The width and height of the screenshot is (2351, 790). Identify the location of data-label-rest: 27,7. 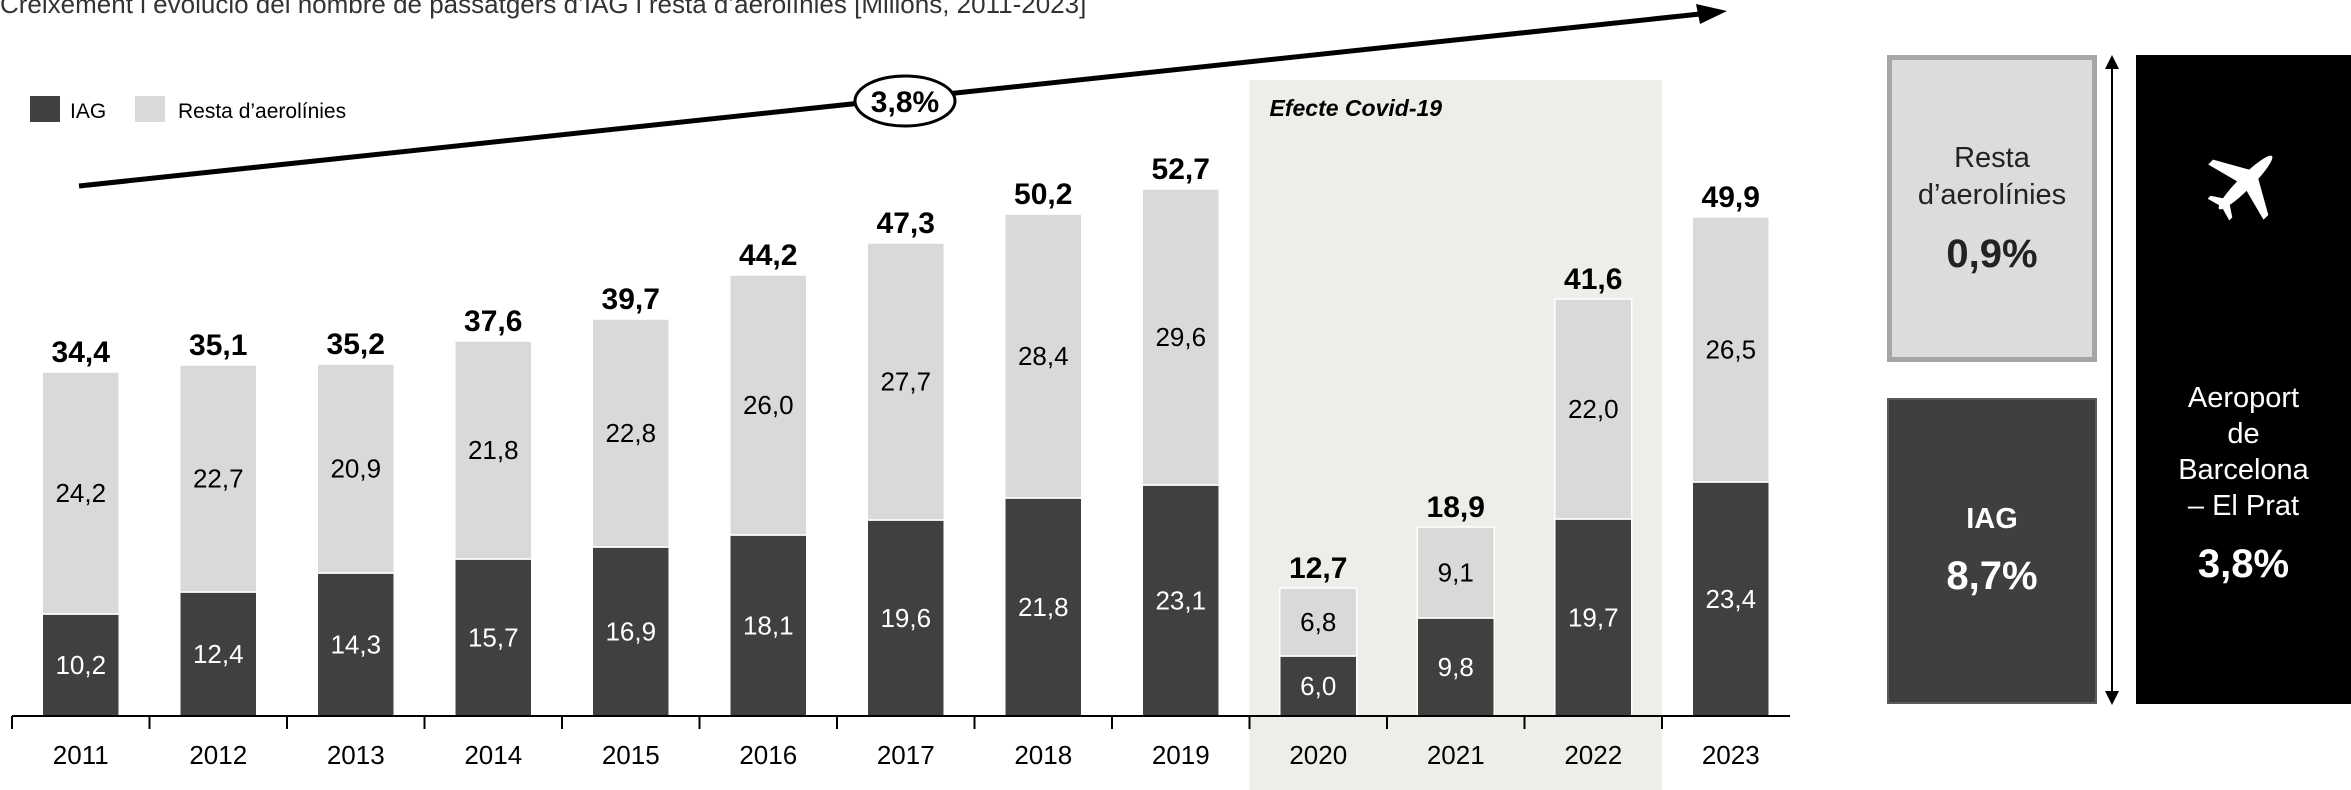
(905, 382).